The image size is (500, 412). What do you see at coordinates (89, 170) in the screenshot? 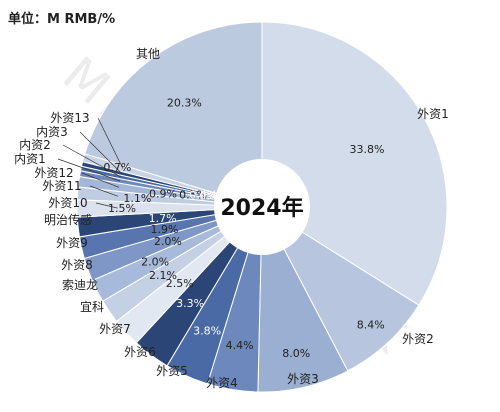
I see `leader-内资1` at bounding box center [89, 170].